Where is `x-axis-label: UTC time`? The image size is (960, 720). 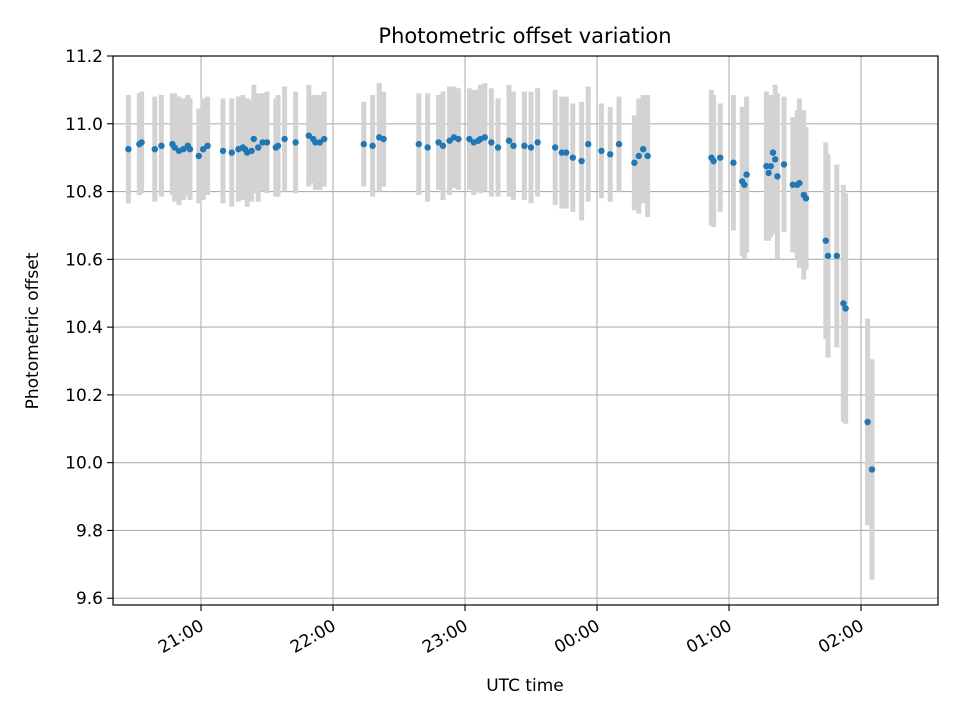 x-axis-label: UTC time is located at coordinates (525, 686).